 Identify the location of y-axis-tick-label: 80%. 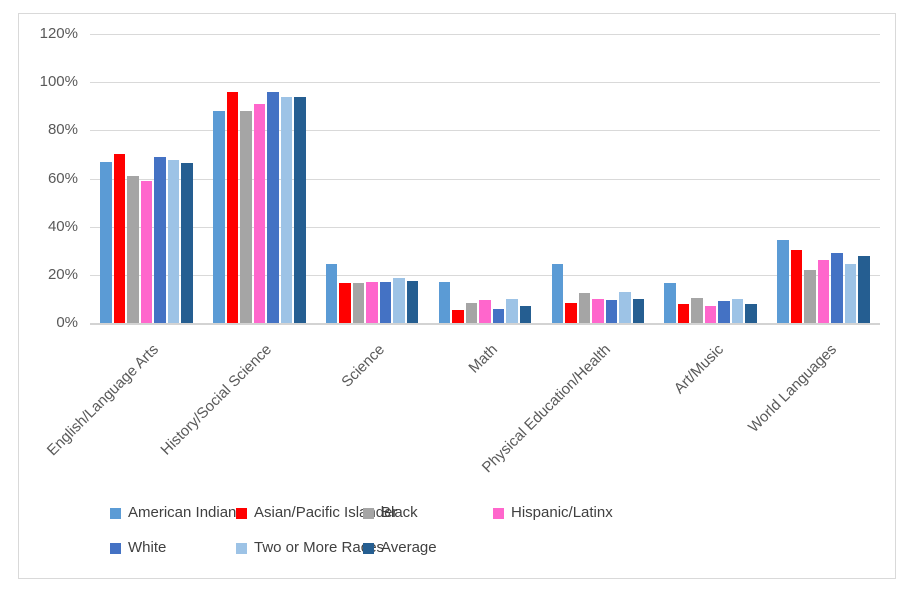
(62, 130).